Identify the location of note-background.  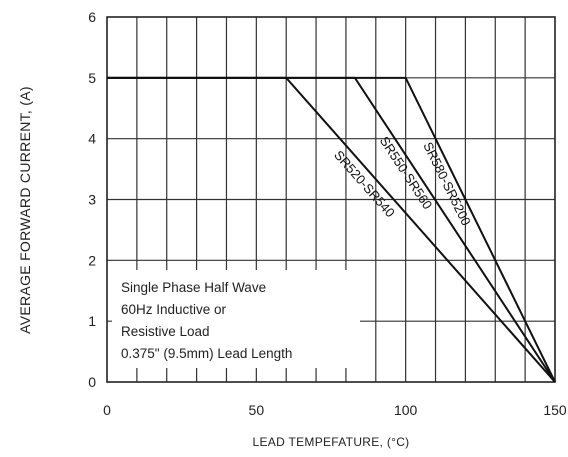
(236, 319).